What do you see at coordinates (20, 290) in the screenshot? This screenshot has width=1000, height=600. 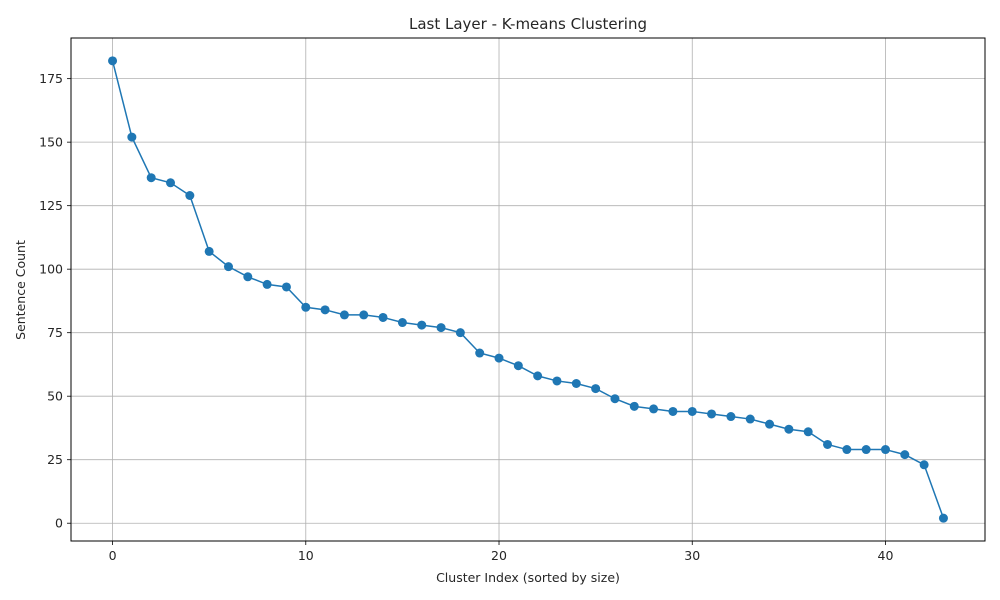 I see `y-axis-label: Sentence Count` at bounding box center [20, 290].